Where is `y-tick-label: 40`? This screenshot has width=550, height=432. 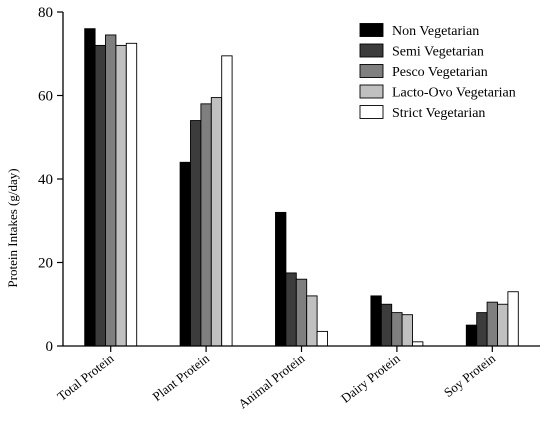
y-tick-label: 40 is located at coordinates (45, 180).